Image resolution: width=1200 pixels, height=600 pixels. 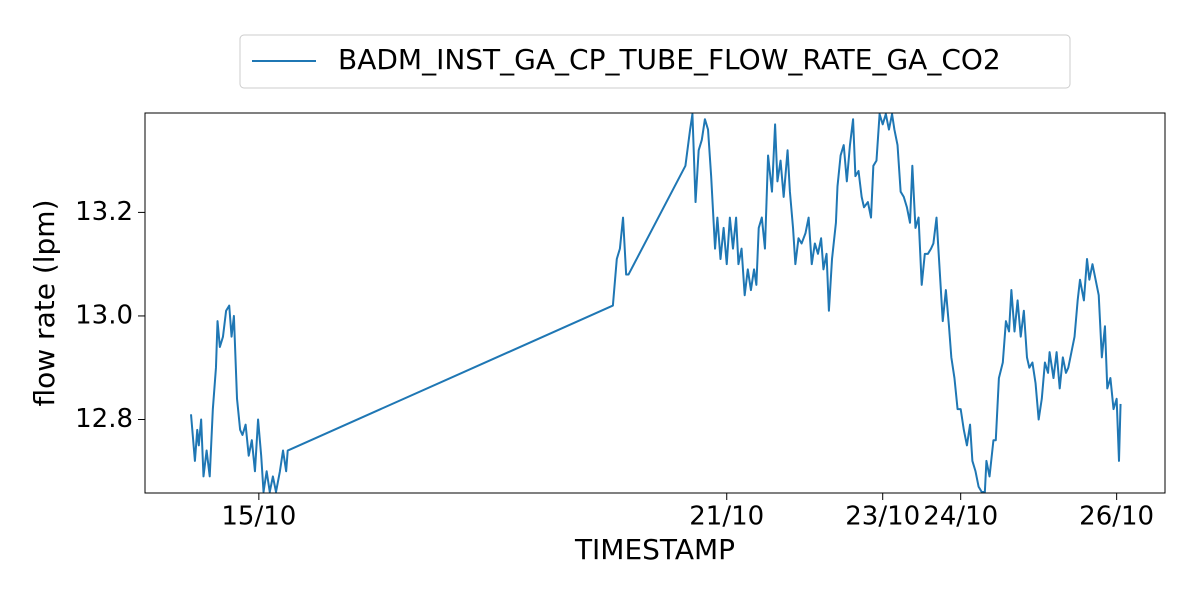 I want to click on y-tick-label: 13.0, so click(x=104, y=315).